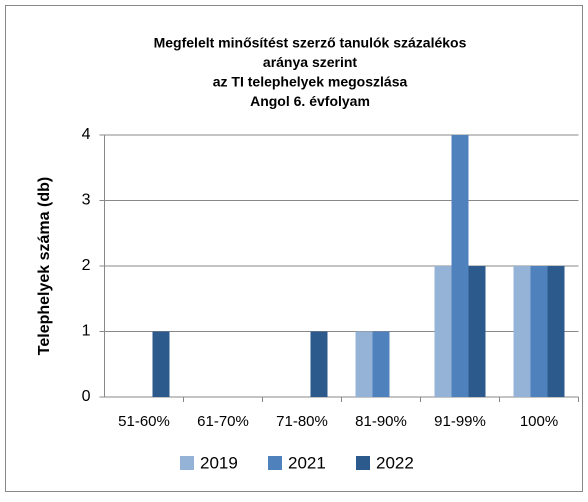 The height and width of the screenshot is (502, 588). I want to click on chart-title: aránya szerint, so click(310, 62).